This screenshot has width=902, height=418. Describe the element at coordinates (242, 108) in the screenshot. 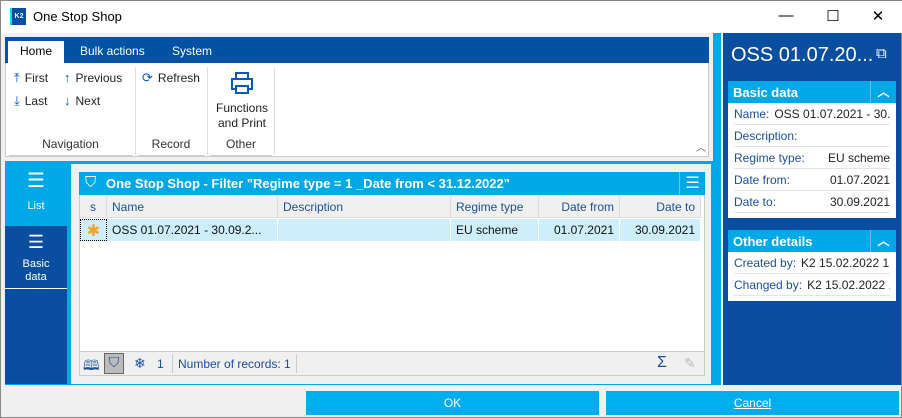

I see `functions-label: Functions` at that location.